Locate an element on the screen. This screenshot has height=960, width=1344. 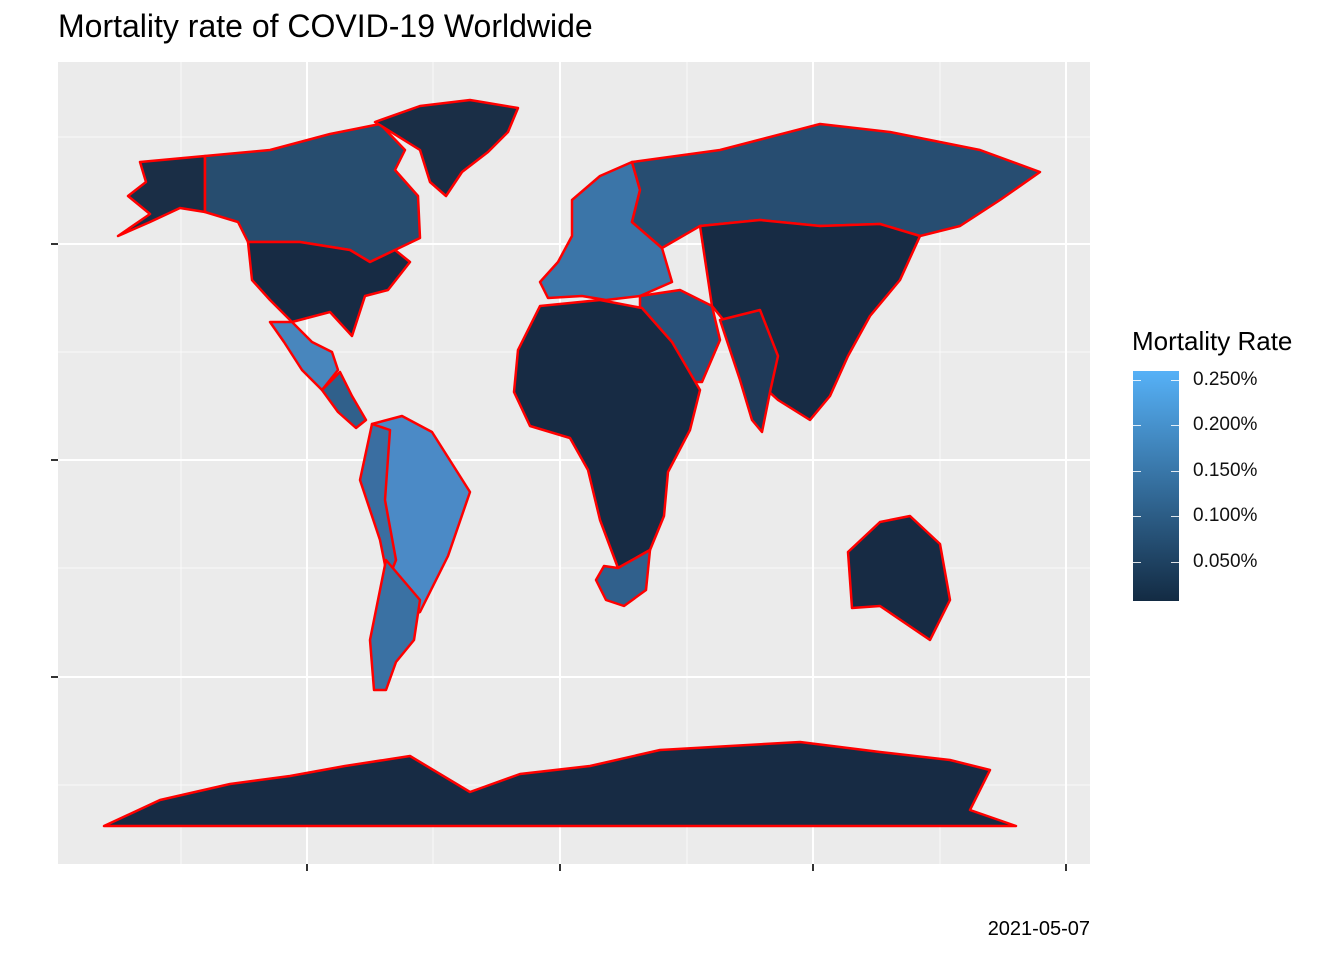
region-canada is located at coordinates (312, 193).